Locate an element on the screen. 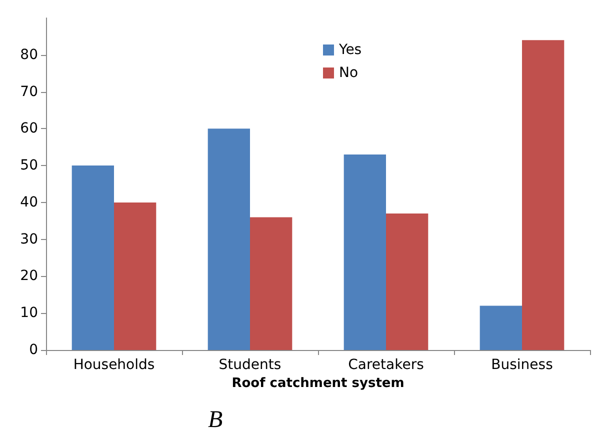 This screenshot has width=613, height=448. y-tick-label: 0 is located at coordinates (33, 350).